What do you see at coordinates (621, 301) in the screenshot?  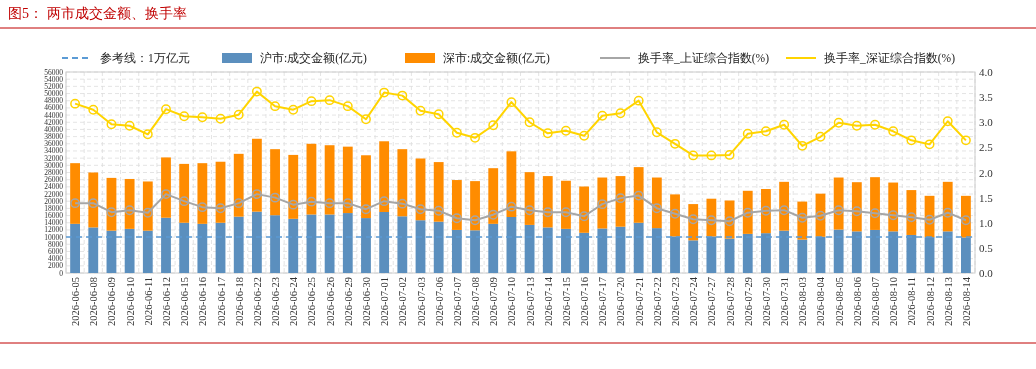 I see `x-tick-label: 2026-07-20` at bounding box center [621, 301].